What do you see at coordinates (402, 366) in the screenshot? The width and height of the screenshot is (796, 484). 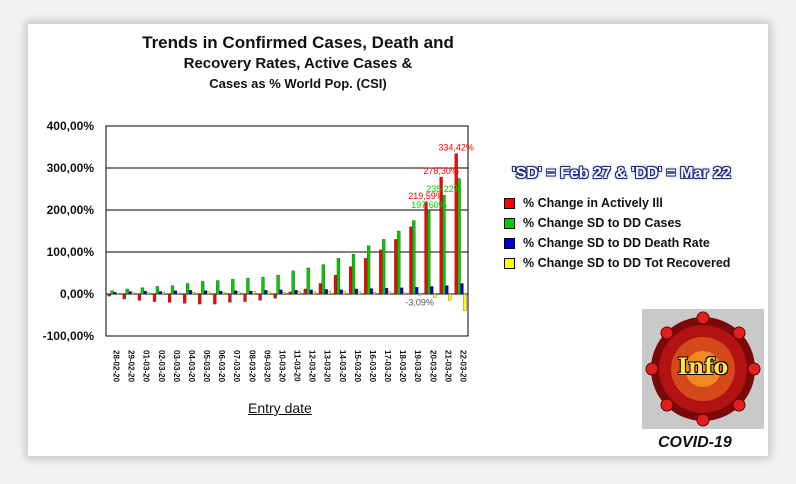 I see `x-tick-label: 18-03-20` at bounding box center [402, 366].